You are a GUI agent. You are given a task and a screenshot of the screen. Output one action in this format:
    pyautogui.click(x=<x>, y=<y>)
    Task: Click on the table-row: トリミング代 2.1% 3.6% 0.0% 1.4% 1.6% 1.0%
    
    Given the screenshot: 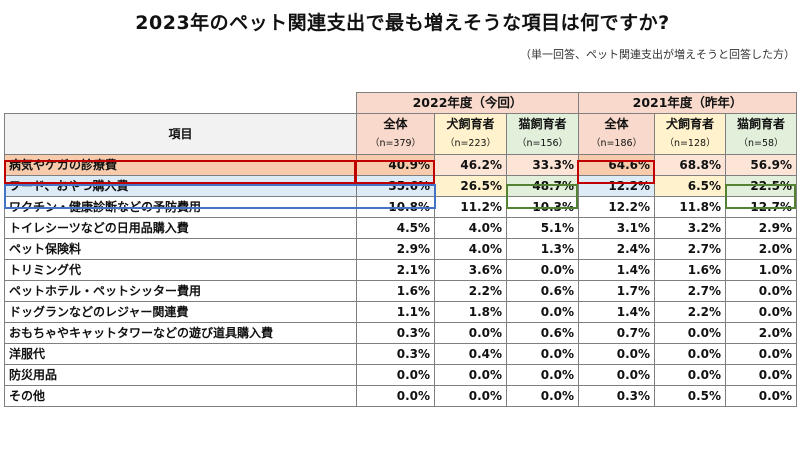 What is the action you would take?
    pyautogui.click(x=401, y=270)
    